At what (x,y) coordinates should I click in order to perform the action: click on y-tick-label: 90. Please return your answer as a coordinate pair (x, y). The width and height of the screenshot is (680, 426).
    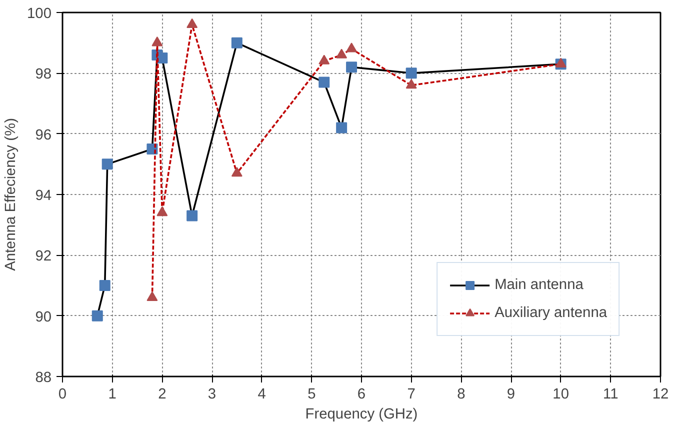
    Looking at the image, I should click on (43, 317).